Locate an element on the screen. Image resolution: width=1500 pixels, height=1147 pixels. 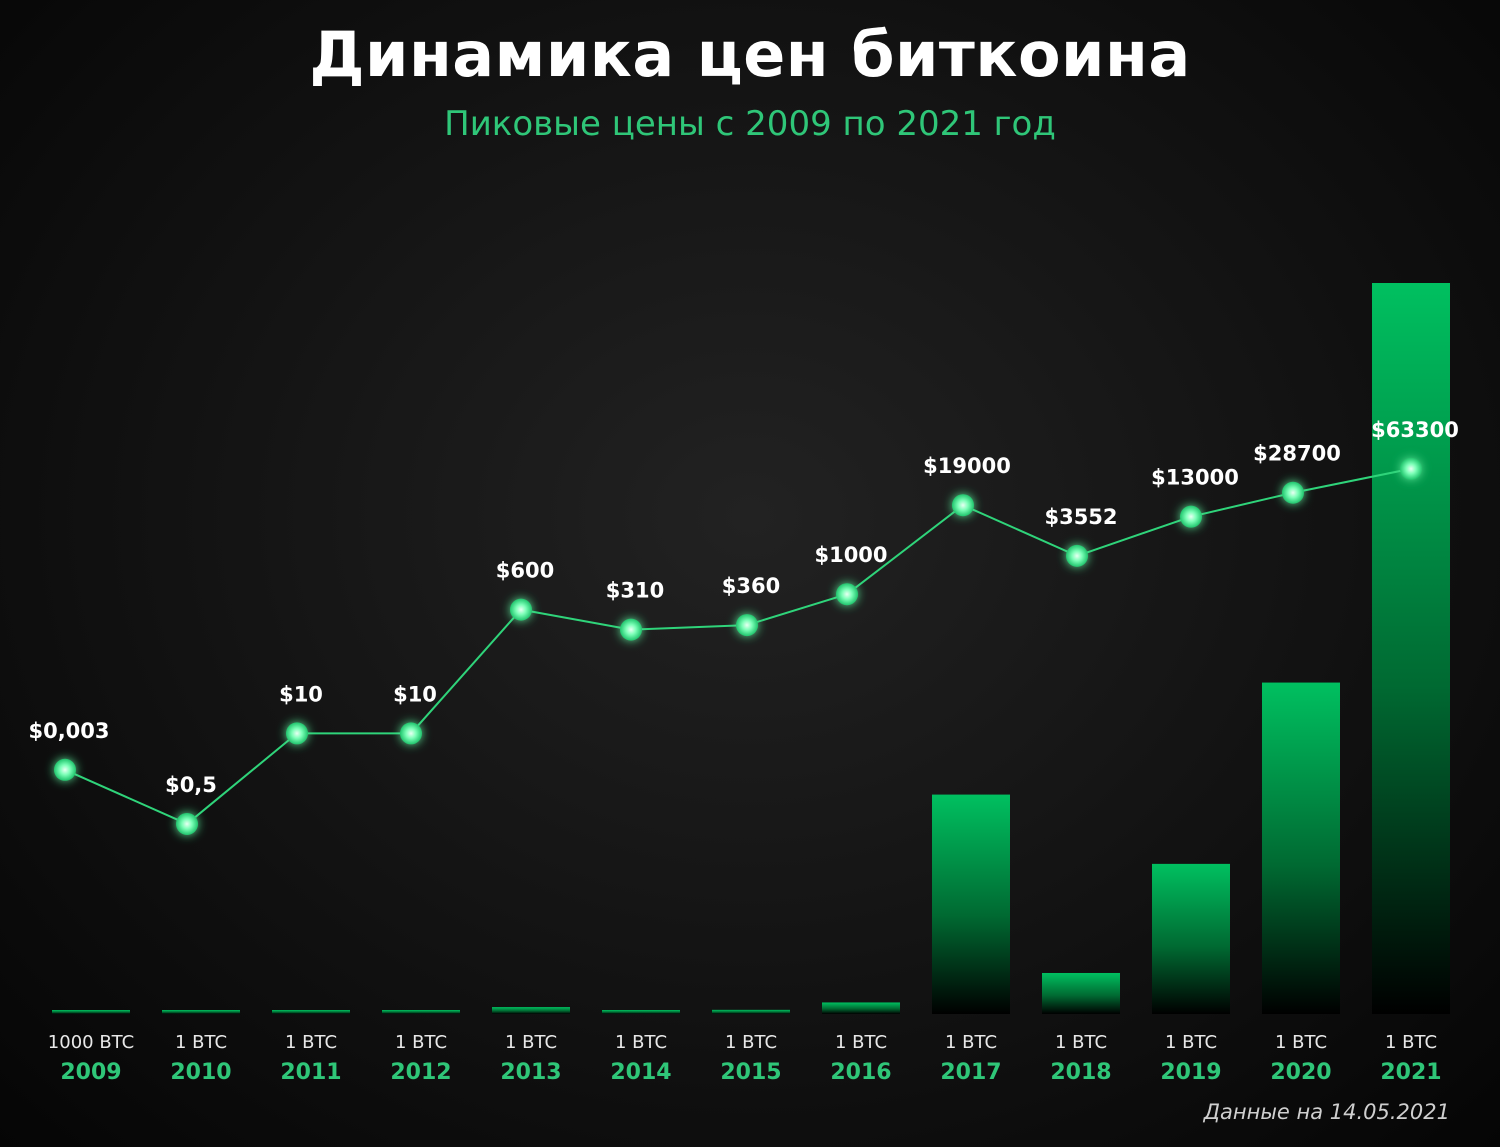
year-label-2018: 2018 is located at coordinates (1080, 1072).